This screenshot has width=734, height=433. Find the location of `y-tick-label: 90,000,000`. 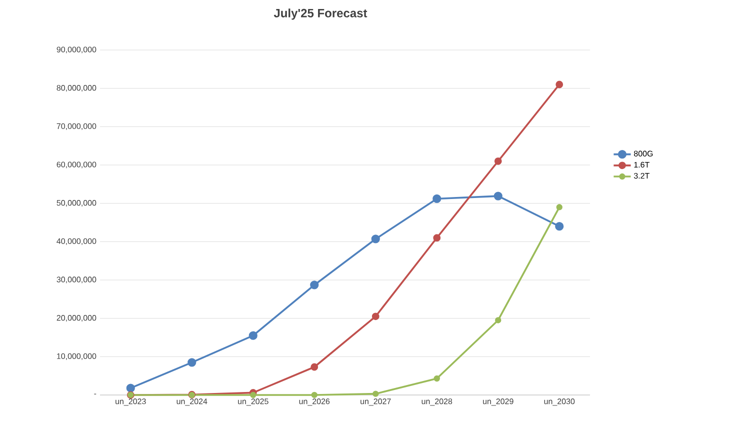

y-tick-label: 90,000,000 is located at coordinates (76, 50).